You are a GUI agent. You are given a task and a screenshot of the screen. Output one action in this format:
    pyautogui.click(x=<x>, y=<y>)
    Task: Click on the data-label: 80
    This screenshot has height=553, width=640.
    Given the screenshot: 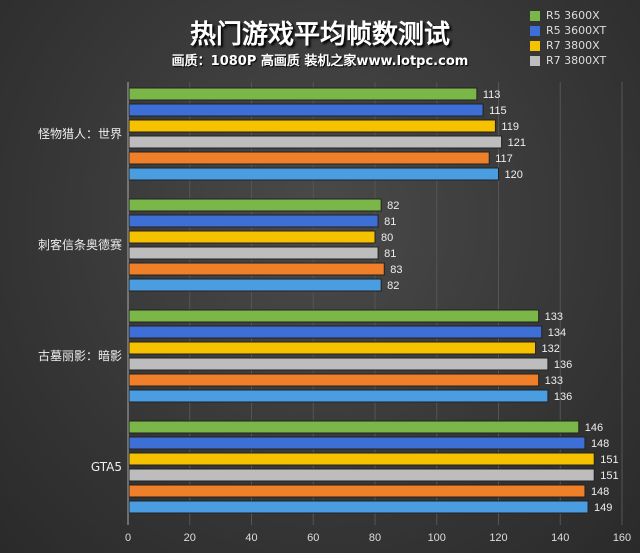 What is the action you would take?
    pyautogui.click(x=387, y=238)
    